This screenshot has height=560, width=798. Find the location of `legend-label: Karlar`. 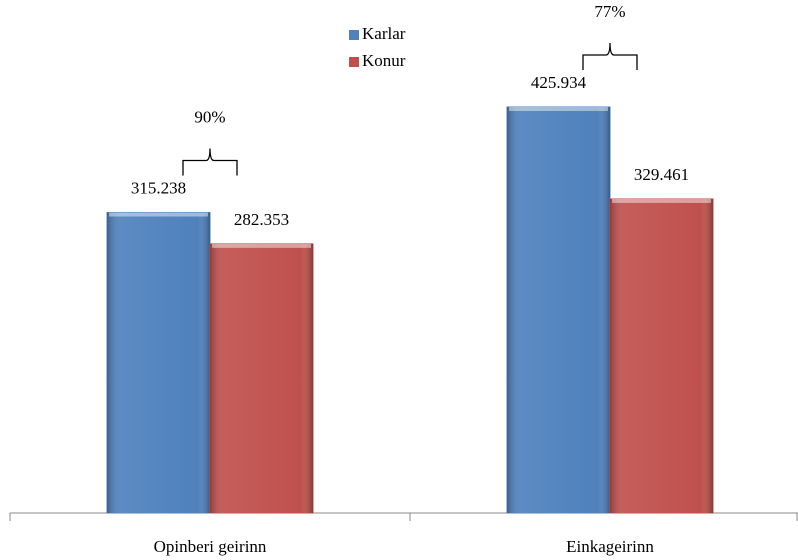

legend-label: Karlar is located at coordinates (384, 33).